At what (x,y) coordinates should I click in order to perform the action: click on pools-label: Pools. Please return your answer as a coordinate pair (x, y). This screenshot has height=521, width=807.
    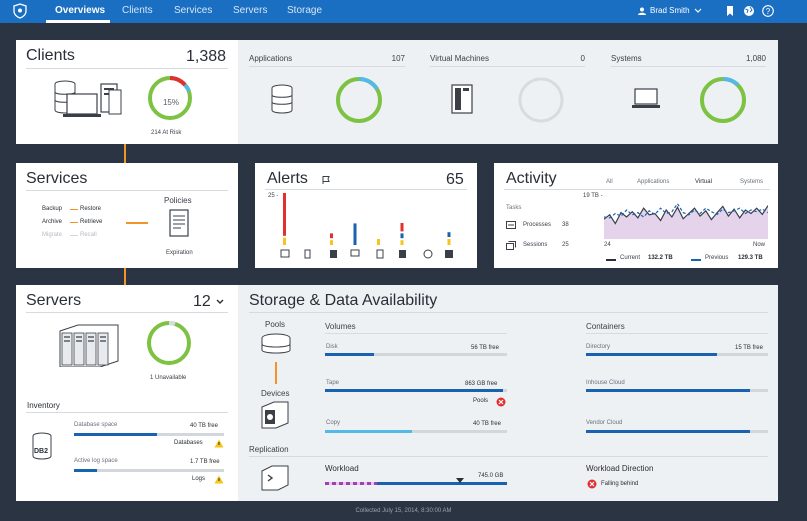
    Looking at the image, I should click on (275, 324).